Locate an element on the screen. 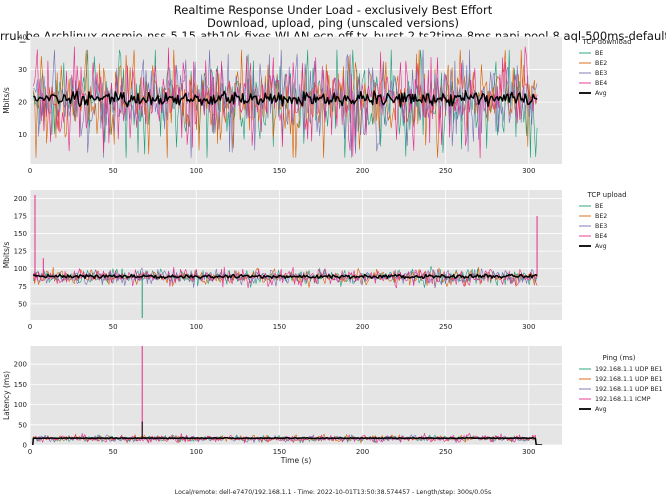 This screenshot has height=500, width=666. y-tick-label: 40 is located at coordinates (22, 38).